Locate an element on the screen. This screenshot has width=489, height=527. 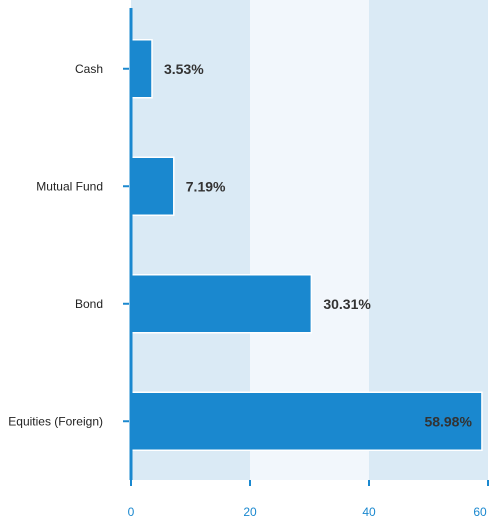
bar-equities-foreign is located at coordinates (306, 421).